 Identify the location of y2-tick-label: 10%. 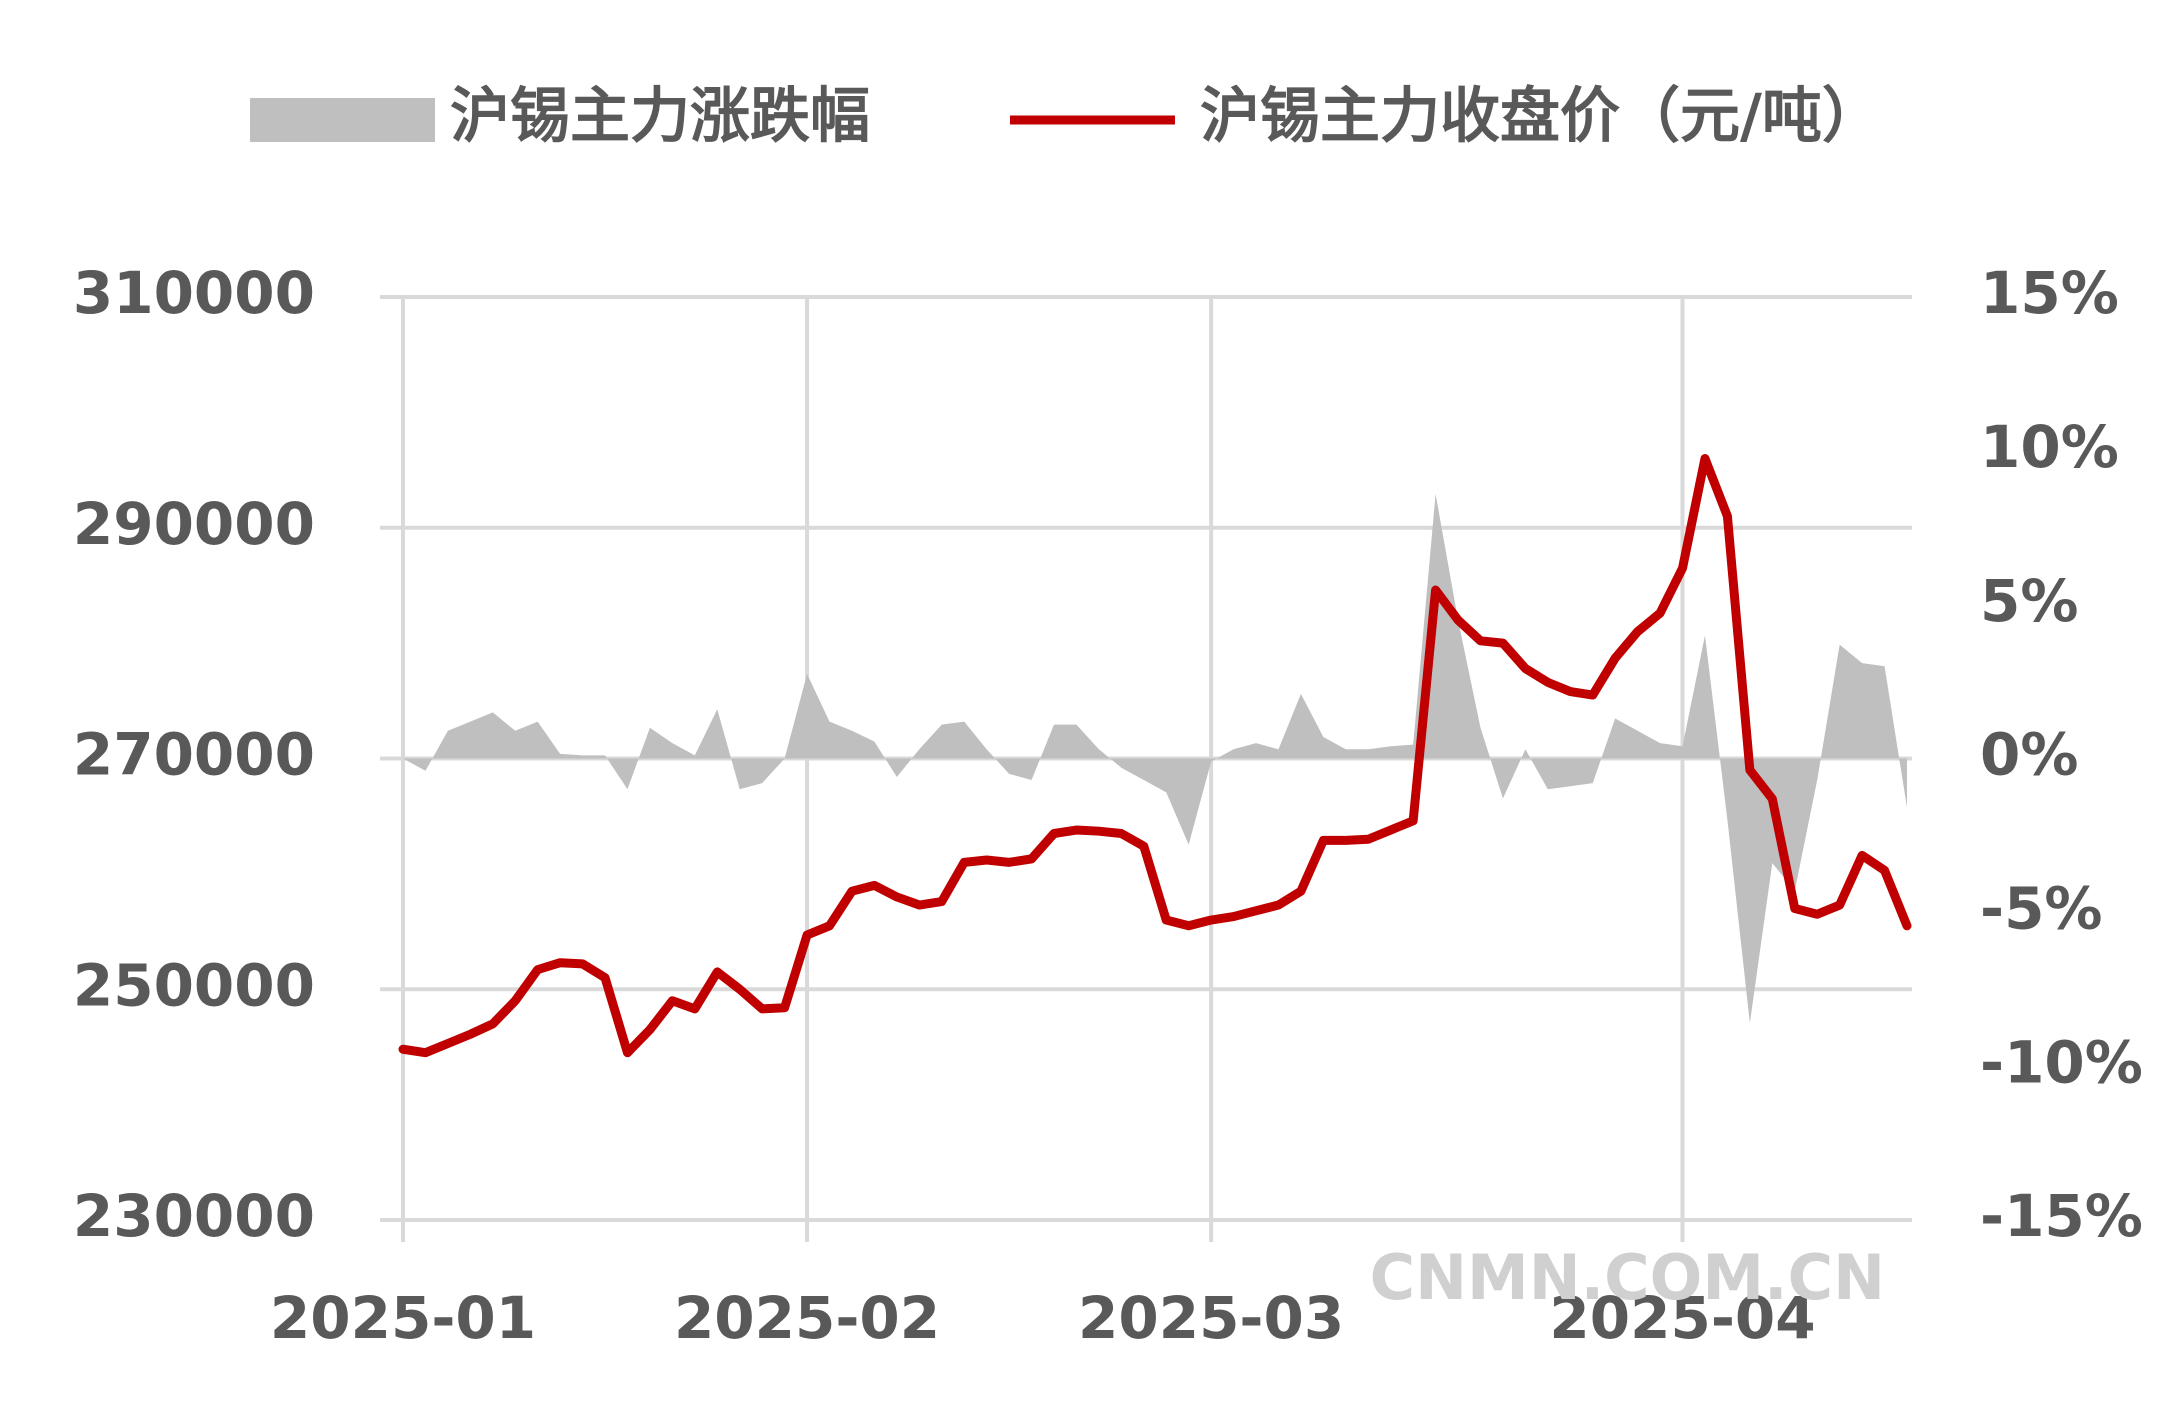
(2049, 447).